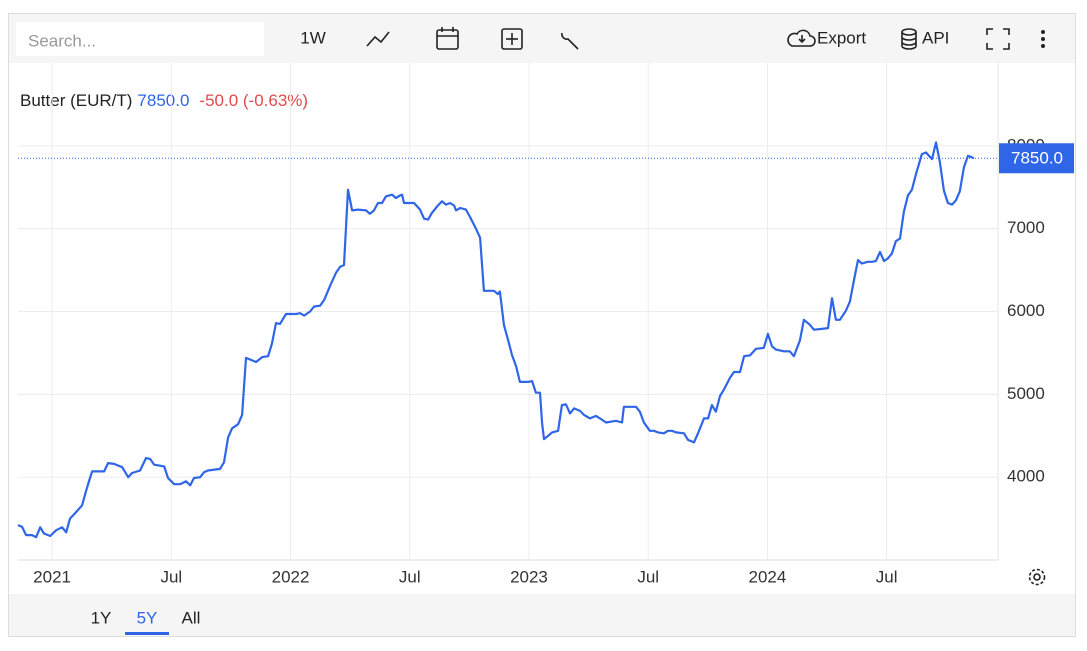 This screenshot has height=651, width=1087. I want to click on legend-header: Butter (EUR/T) 7850.0 -50.0 (-0.63%), so click(164, 100).